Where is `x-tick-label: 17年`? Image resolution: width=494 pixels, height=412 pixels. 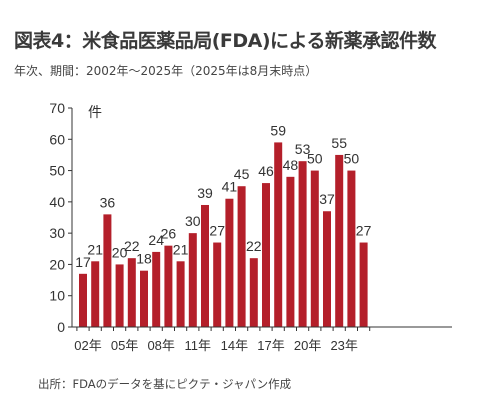
x-tick-label: 17年 is located at coordinates (270, 345).